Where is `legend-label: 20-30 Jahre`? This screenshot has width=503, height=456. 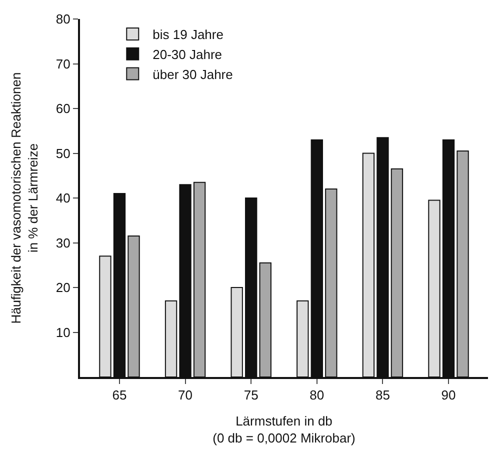 legend-label: 20-30 Jahre is located at coordinates (187, 54).